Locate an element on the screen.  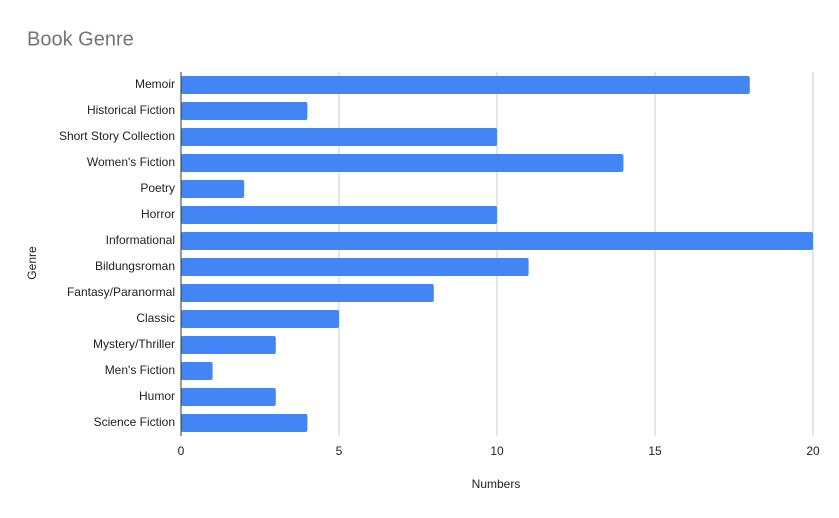
y-tick-label: Memoir is located at coordinates (155, 84).